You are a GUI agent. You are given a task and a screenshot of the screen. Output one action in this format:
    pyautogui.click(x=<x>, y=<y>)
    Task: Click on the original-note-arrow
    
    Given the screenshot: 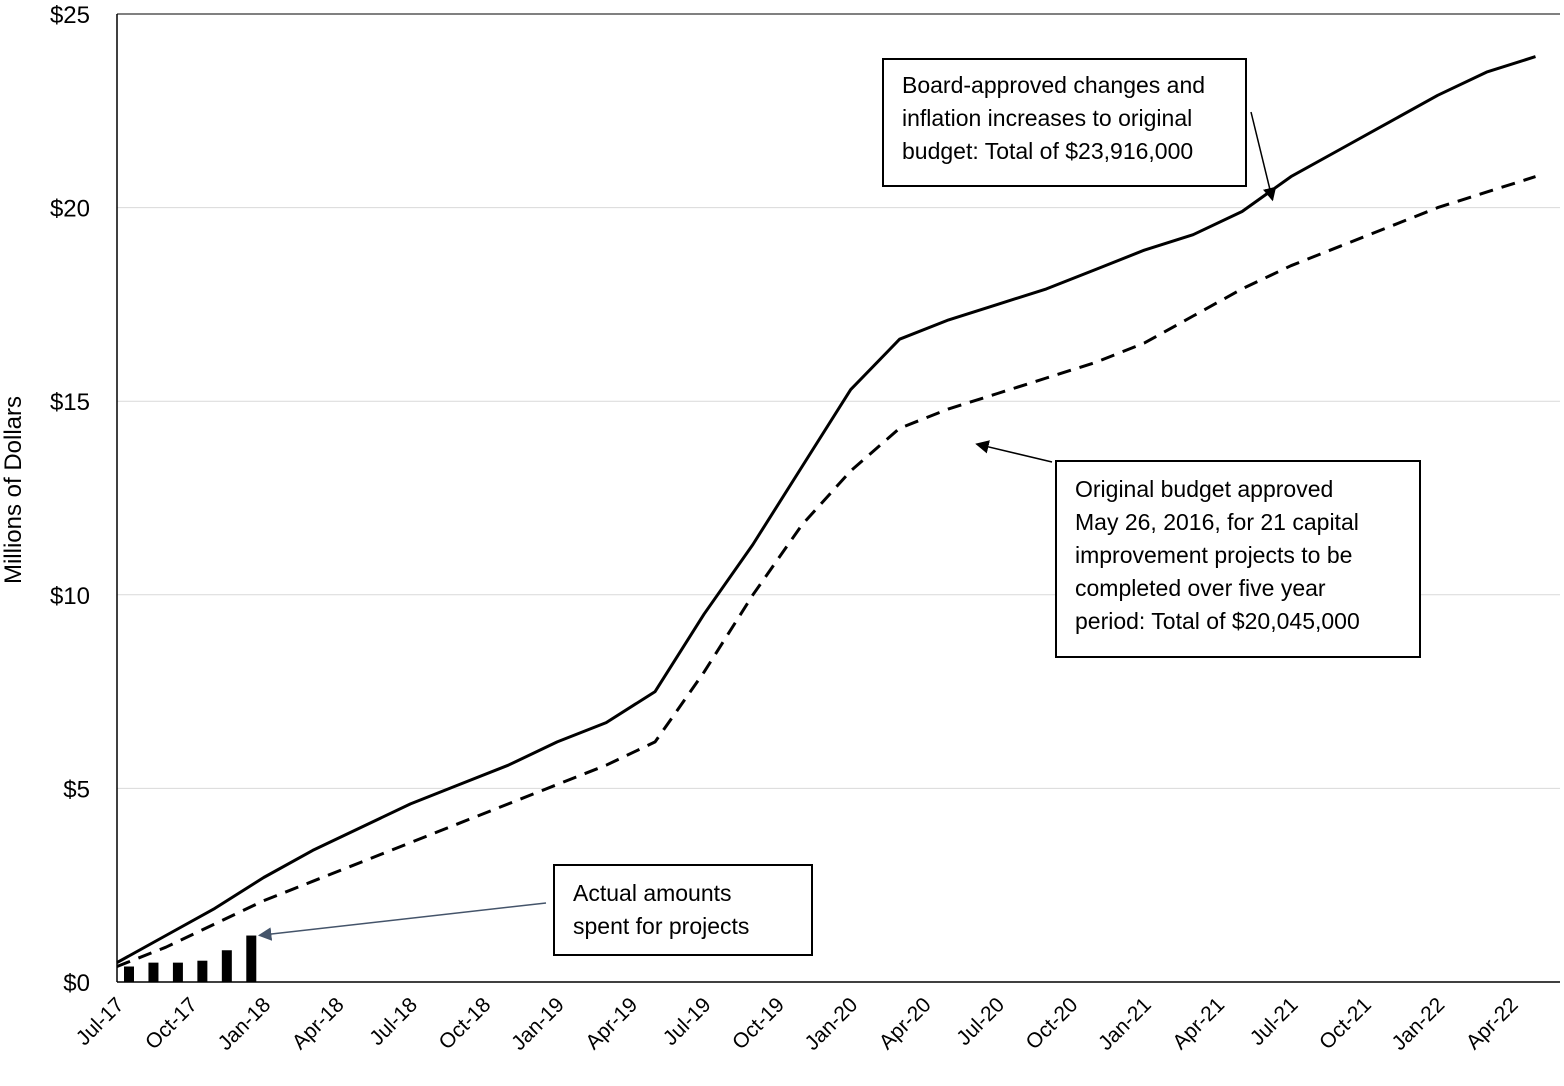 What is the action you would take?
    pyautogui.click(x=1014, y=451)
    